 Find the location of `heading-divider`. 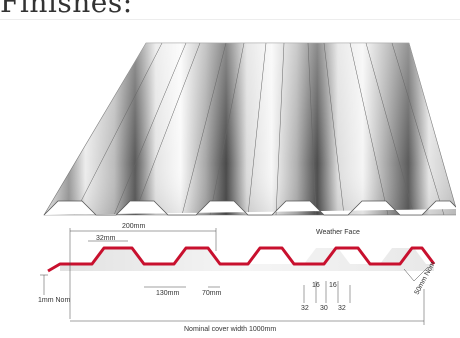

heading-divider is located at coordinates (230, 19).